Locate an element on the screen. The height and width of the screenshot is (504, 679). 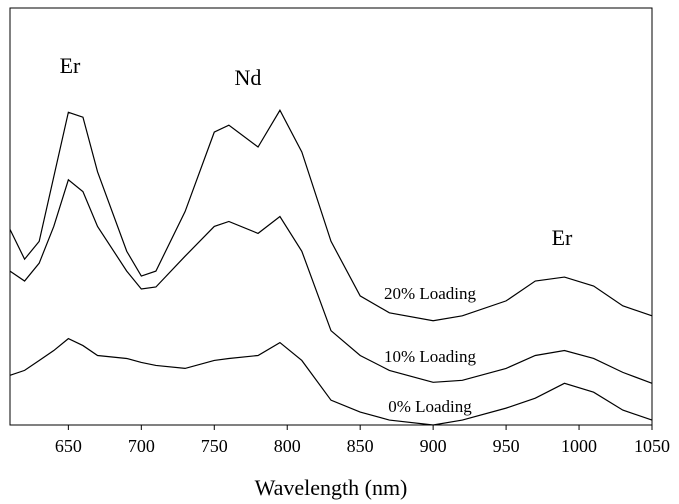
x-tick-label: 700 is located at coordinates (141, 446).